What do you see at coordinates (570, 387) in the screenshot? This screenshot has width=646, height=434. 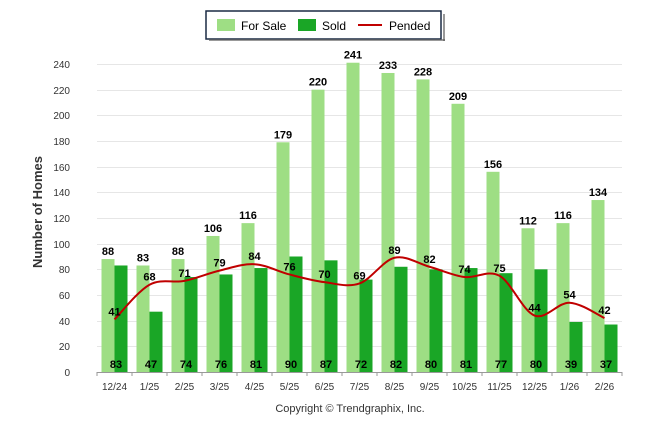 I see `x-tick-label: 1/26` at bounding box center [570, 387].